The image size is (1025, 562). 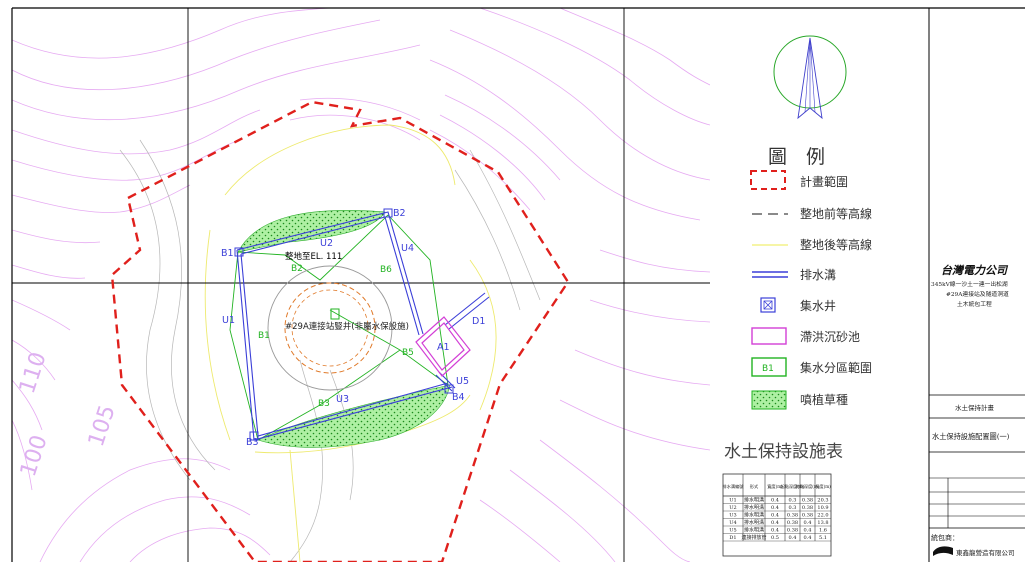 I want to click on contour-value-100: 100, so click(x=34, y=456).